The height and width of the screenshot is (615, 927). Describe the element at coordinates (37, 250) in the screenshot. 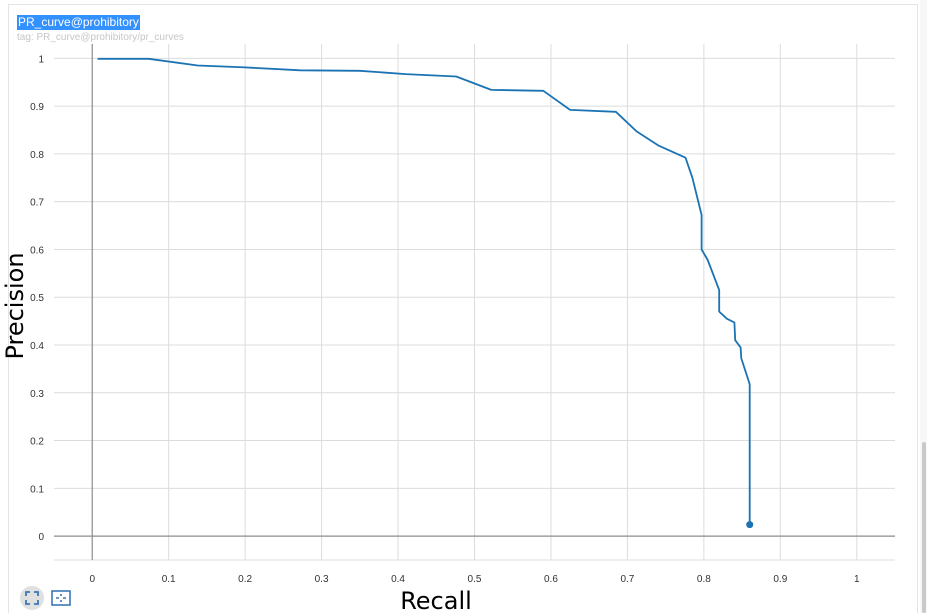

I see `y-tick-label: 0.6` at that location.